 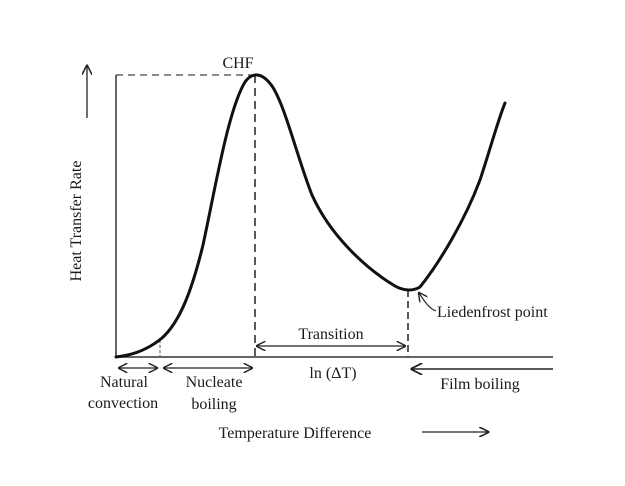 I want to click on x-axis-label: Temperature Difference, so click(x=295, y=433).